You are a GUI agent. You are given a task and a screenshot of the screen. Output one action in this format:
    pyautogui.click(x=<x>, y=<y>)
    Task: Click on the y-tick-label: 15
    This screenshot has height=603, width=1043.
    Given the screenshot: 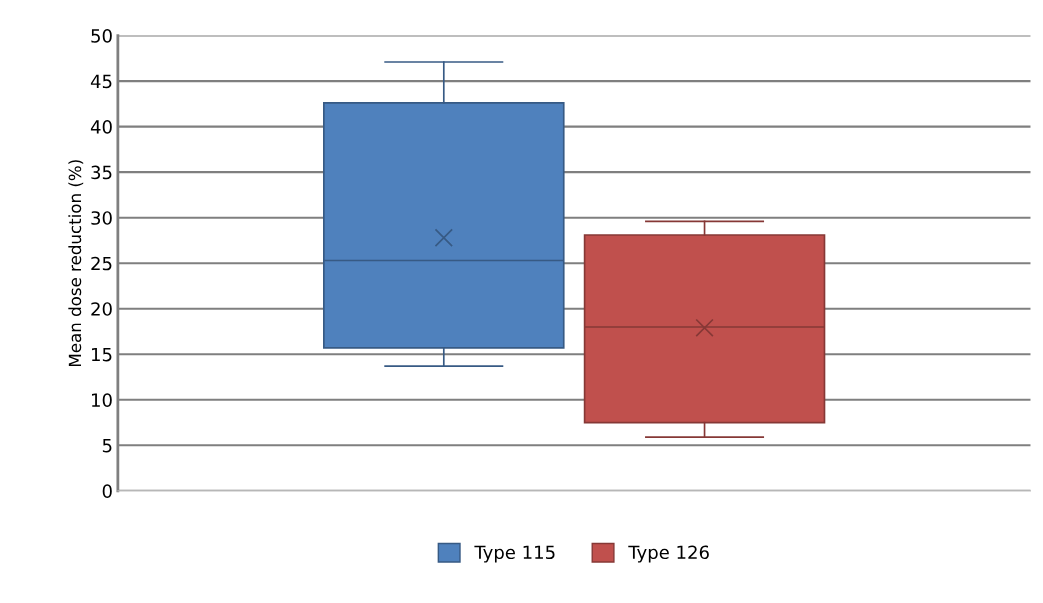 What is the action you would take?
    pyautogui.click(x=102, y=354)
    